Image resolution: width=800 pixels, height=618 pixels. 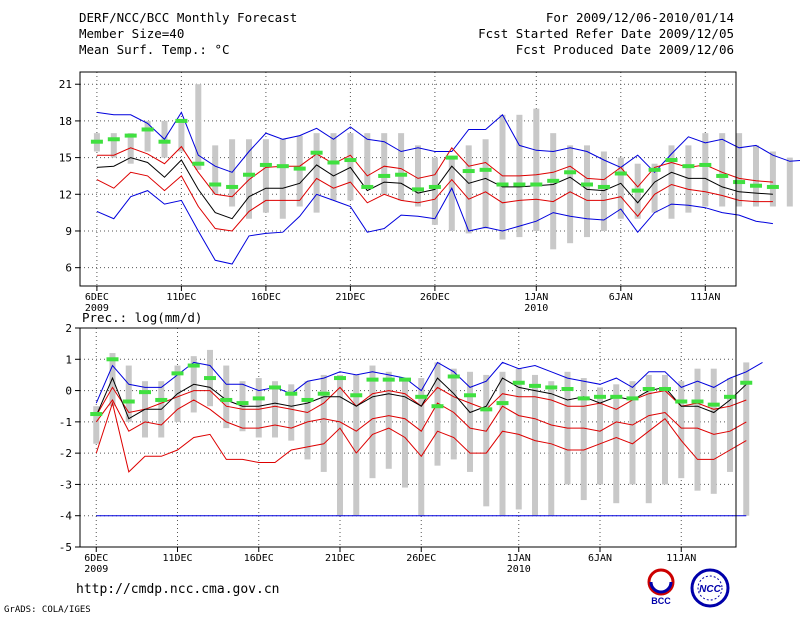 What do you see at coordinates (68, 231) in the screenshot?
I see `y-tick-label: 9` at bounding box center [68, 231].